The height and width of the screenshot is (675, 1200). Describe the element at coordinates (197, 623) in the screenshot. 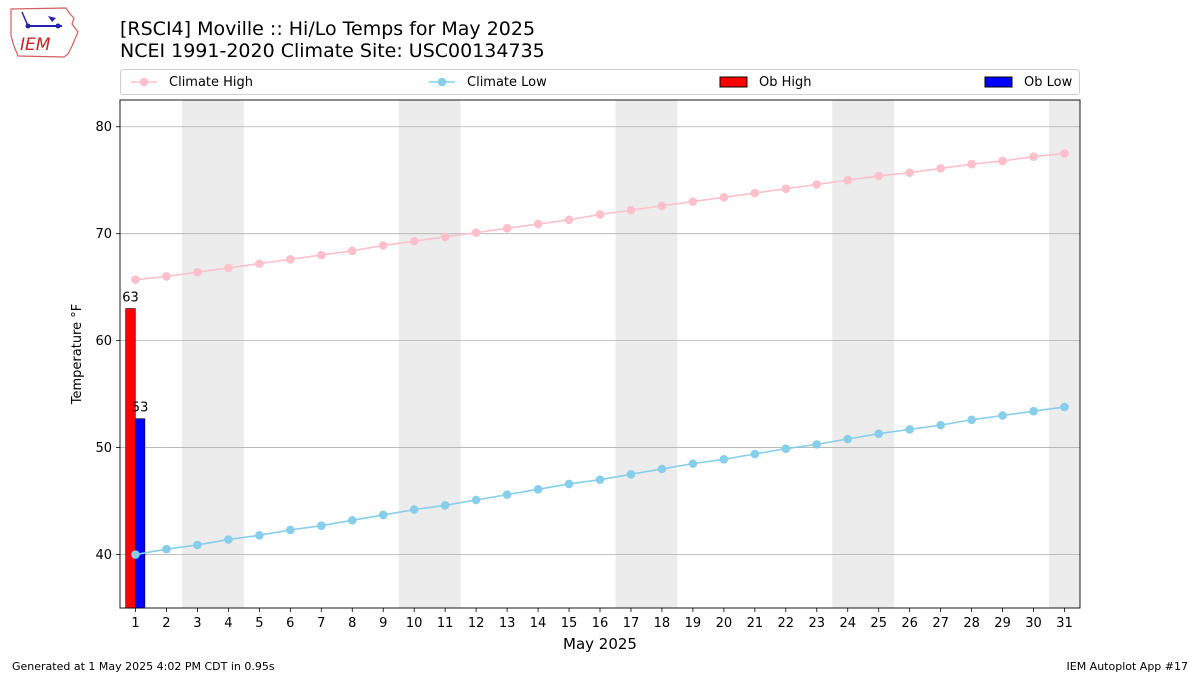

I see `x-tick-label: 3` at that location.